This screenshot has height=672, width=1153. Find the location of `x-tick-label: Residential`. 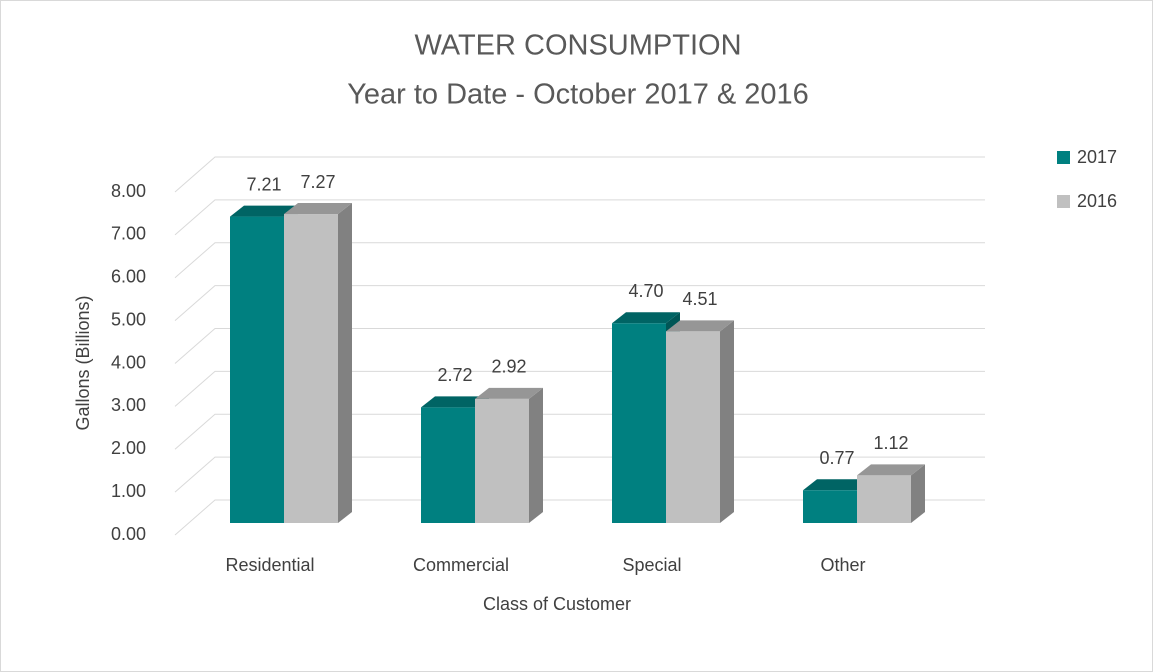

x-tick-label: Residential is located at coordinates (269, 565).